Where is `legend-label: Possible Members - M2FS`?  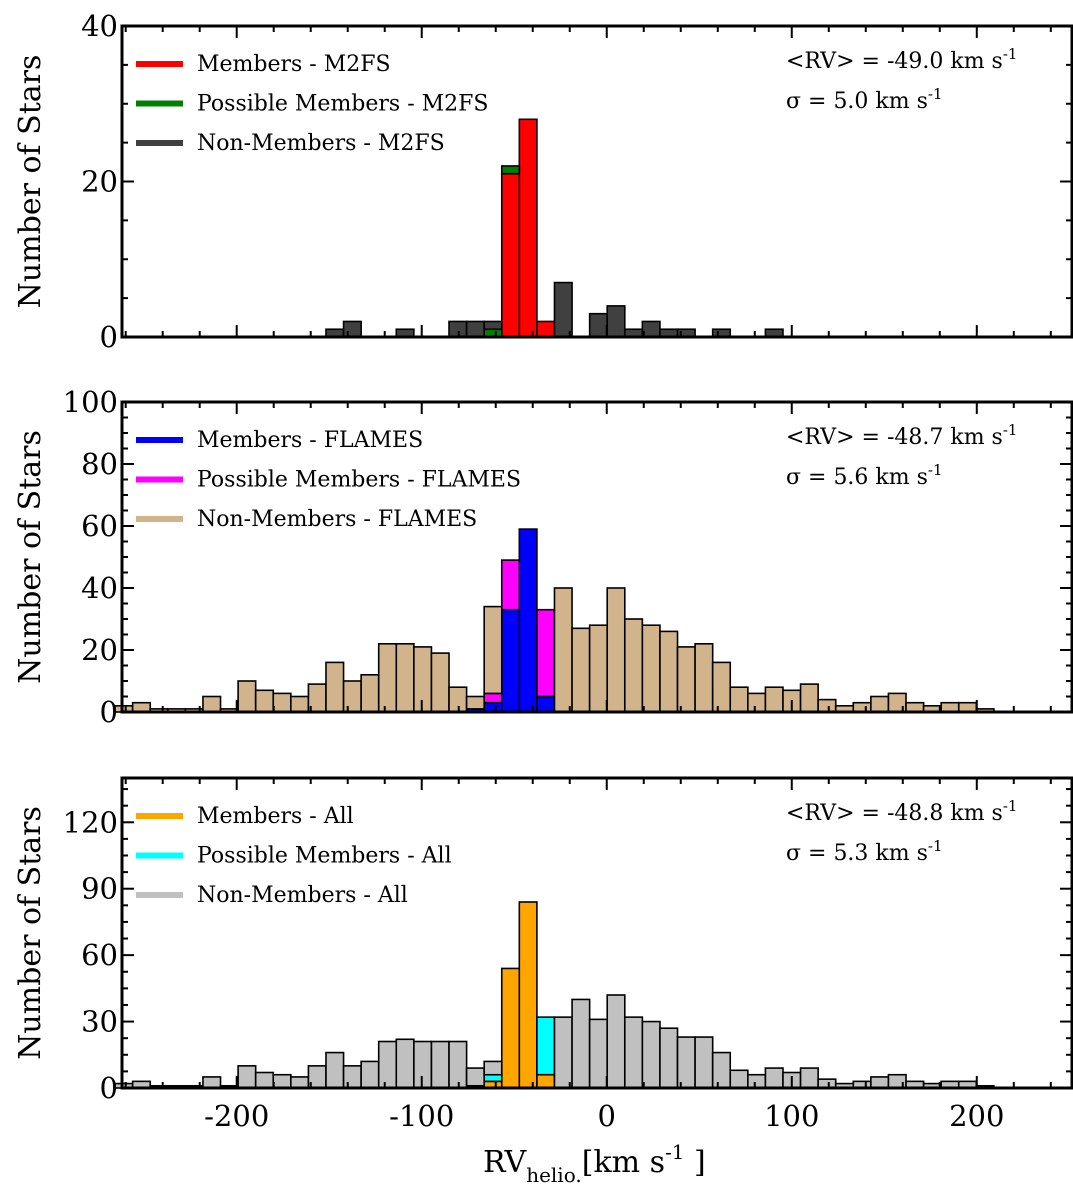
legend-label: Possible Members - M2FS is located at coordinates (343, 104).